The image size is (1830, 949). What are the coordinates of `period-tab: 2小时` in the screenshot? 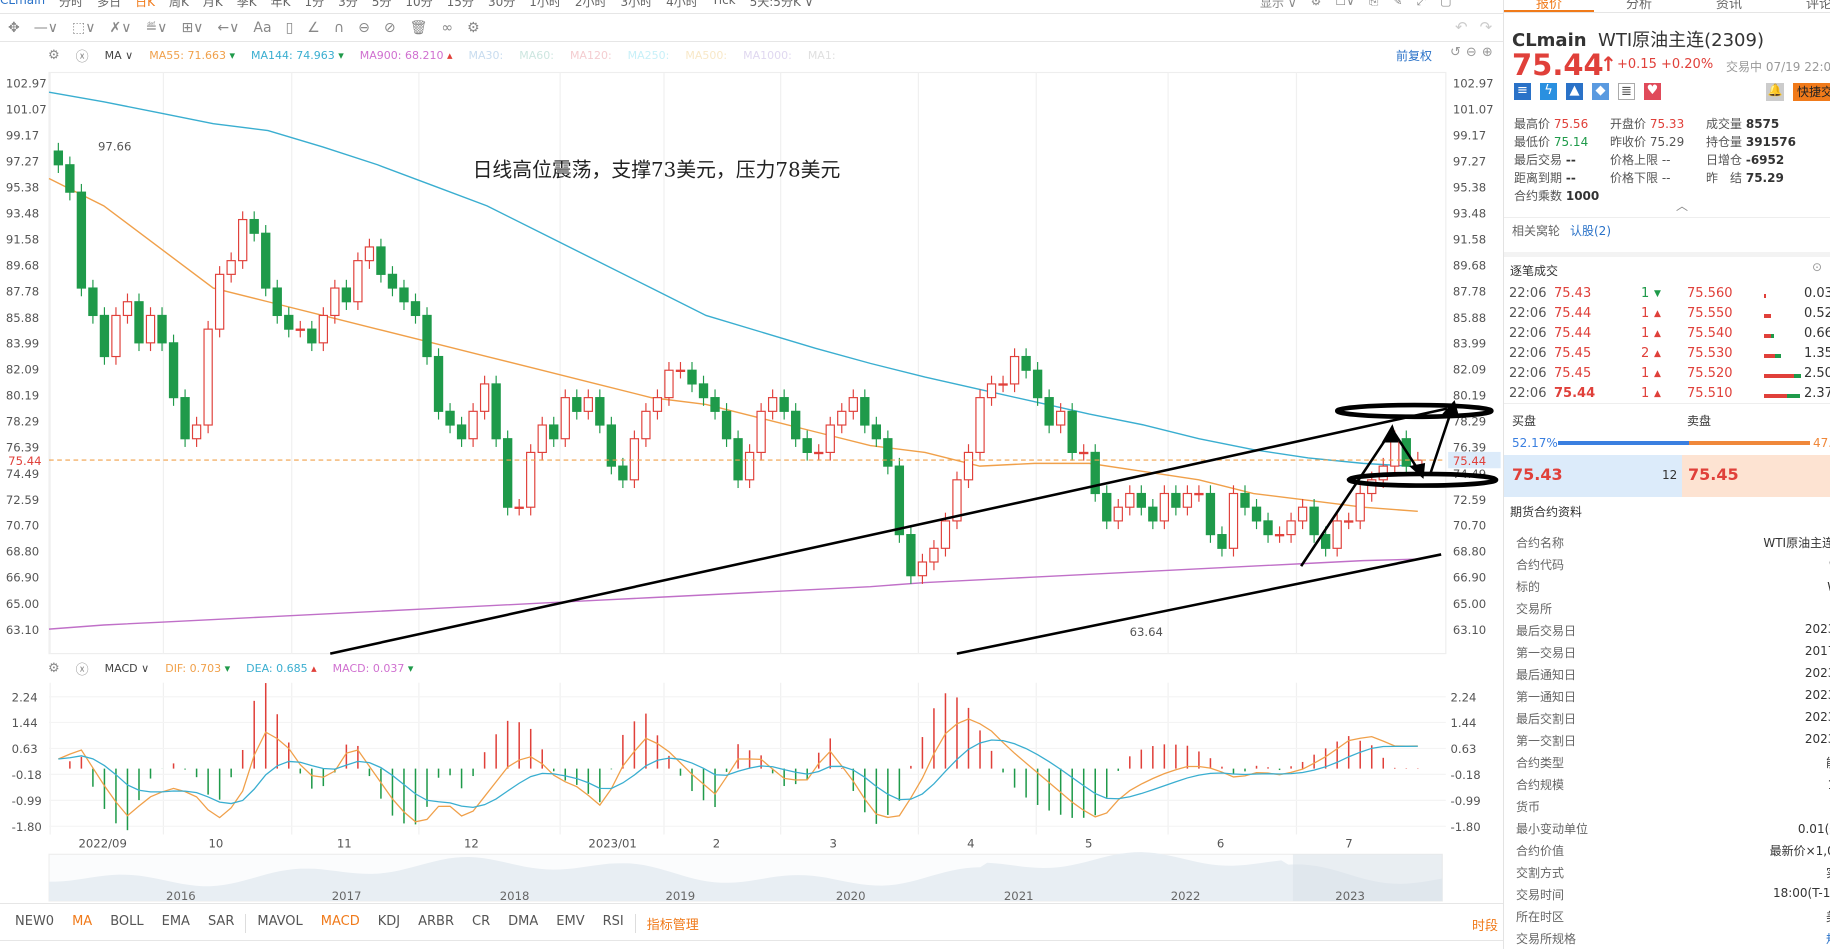 It's located at (590, 4).